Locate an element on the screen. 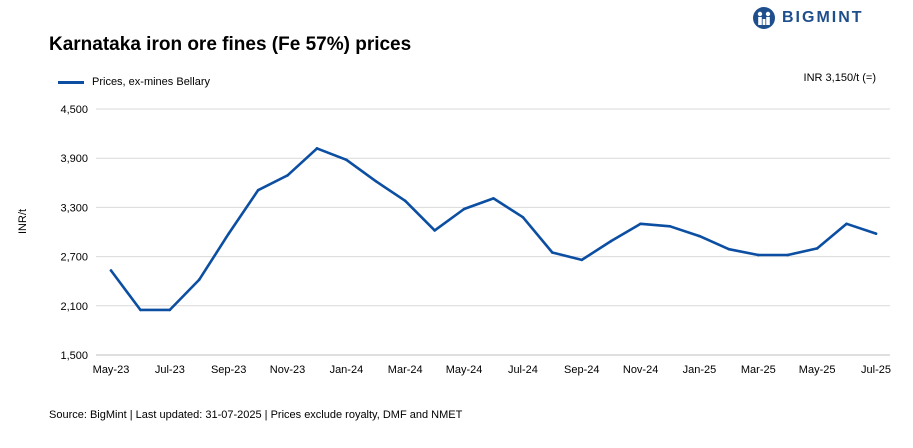  y-tick-label: 3,300 is located at coordinates (74, 208).